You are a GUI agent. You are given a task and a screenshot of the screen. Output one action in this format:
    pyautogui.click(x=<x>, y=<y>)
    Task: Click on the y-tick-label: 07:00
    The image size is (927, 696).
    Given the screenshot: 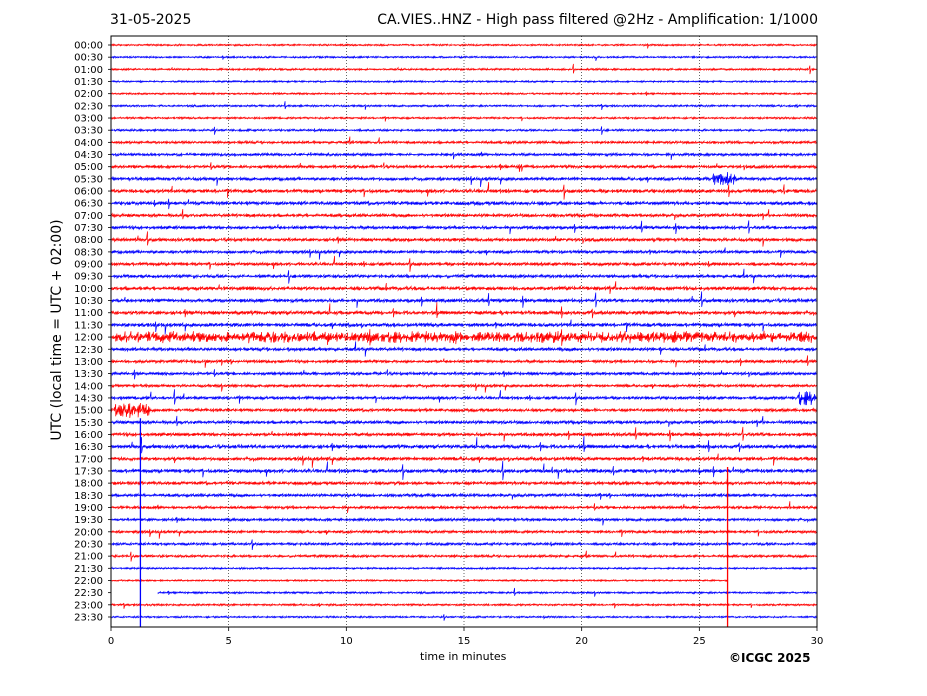 What is the action you would take?
    pyautogui.click(x=88, y=216)
    